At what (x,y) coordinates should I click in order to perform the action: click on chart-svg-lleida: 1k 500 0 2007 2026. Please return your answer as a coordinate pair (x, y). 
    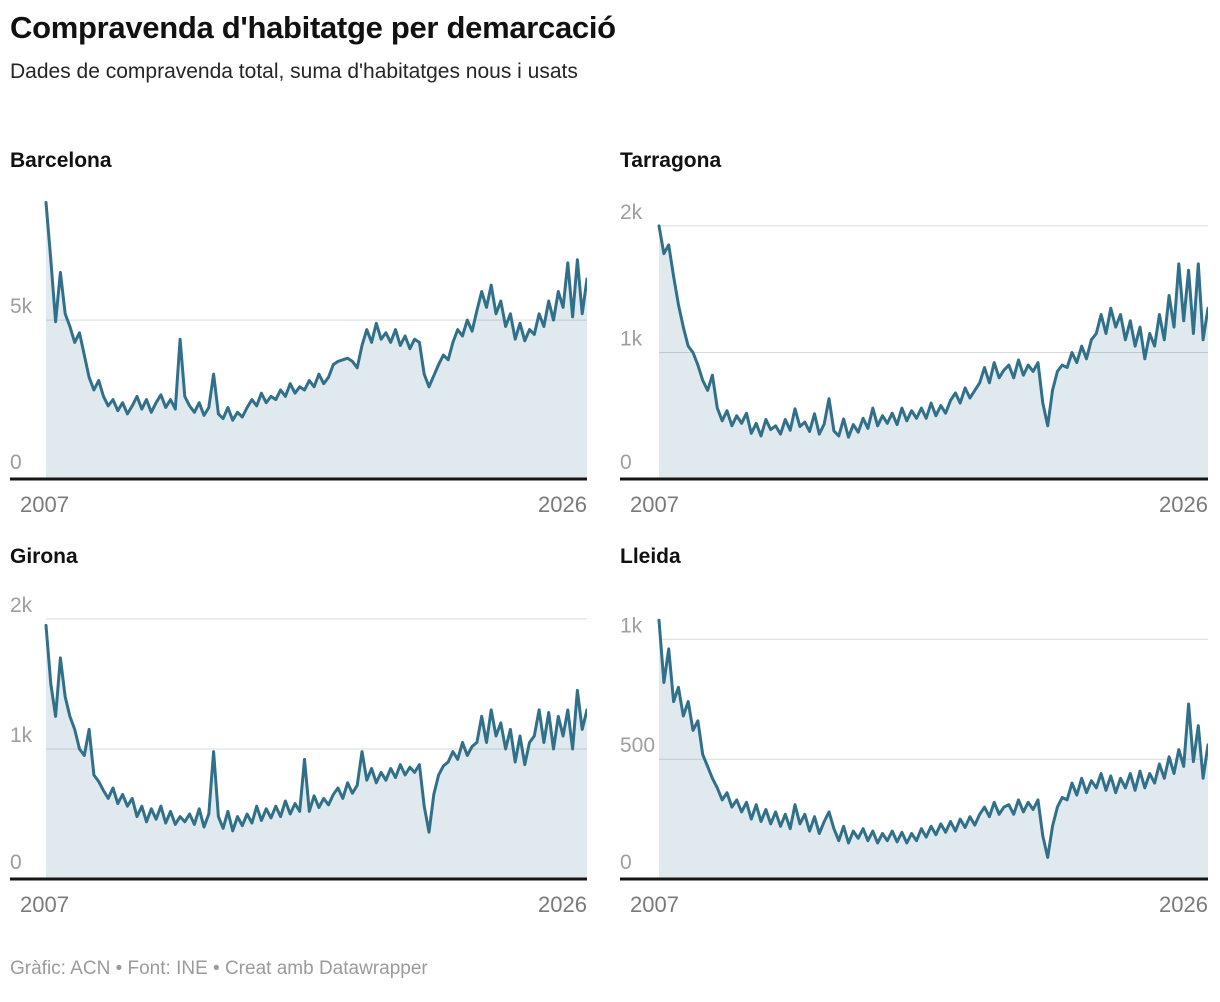
    Looking at the image, I should click on (914, 765).